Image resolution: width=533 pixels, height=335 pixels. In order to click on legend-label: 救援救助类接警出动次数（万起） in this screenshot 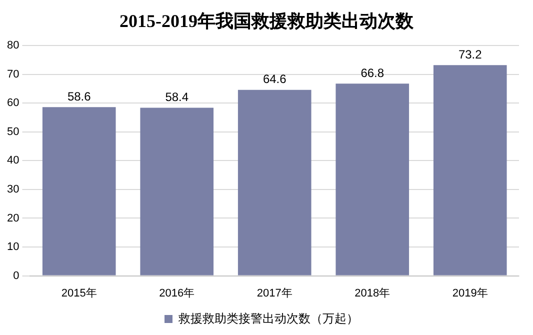, I will do `click(268, 318)`.